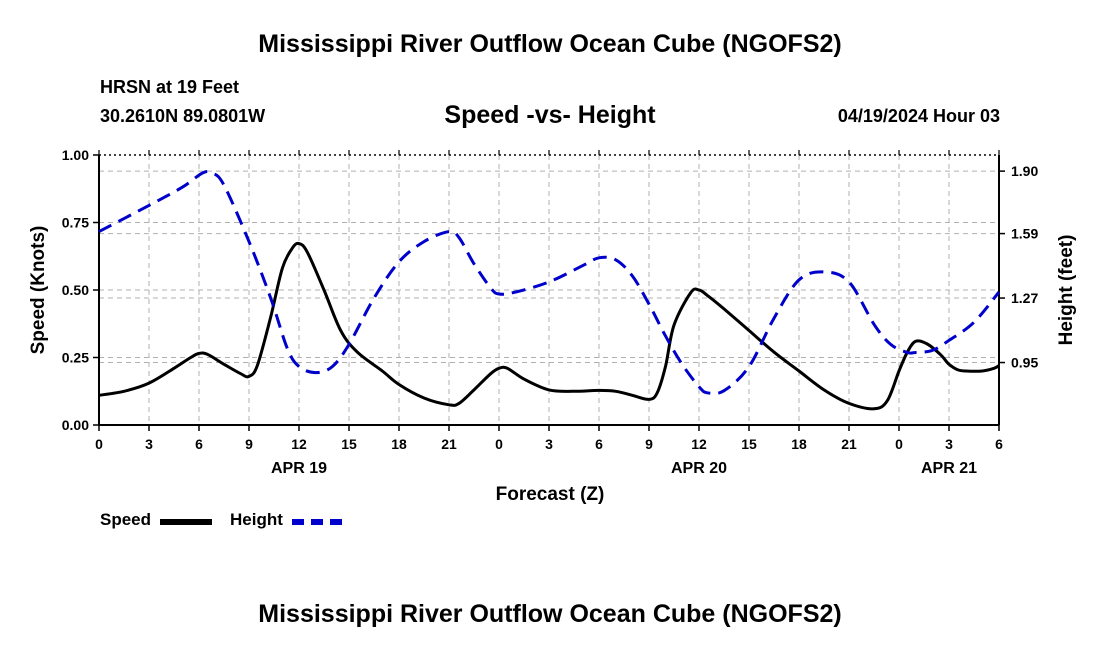 This screenshot has width=1100, height=650. I want to click on legend-height-swatch, so click(317, 522).